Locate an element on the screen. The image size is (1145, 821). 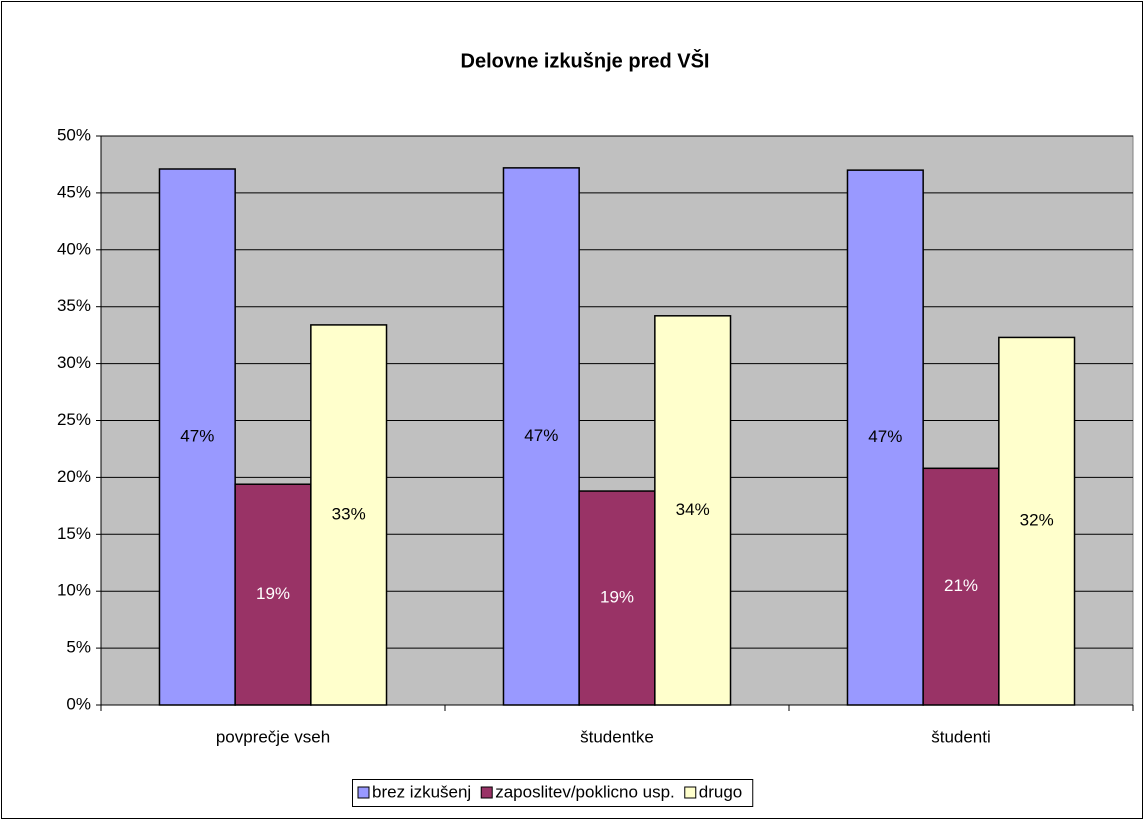
legend-label: brez izkušenj is located at coordinates (421, 791).